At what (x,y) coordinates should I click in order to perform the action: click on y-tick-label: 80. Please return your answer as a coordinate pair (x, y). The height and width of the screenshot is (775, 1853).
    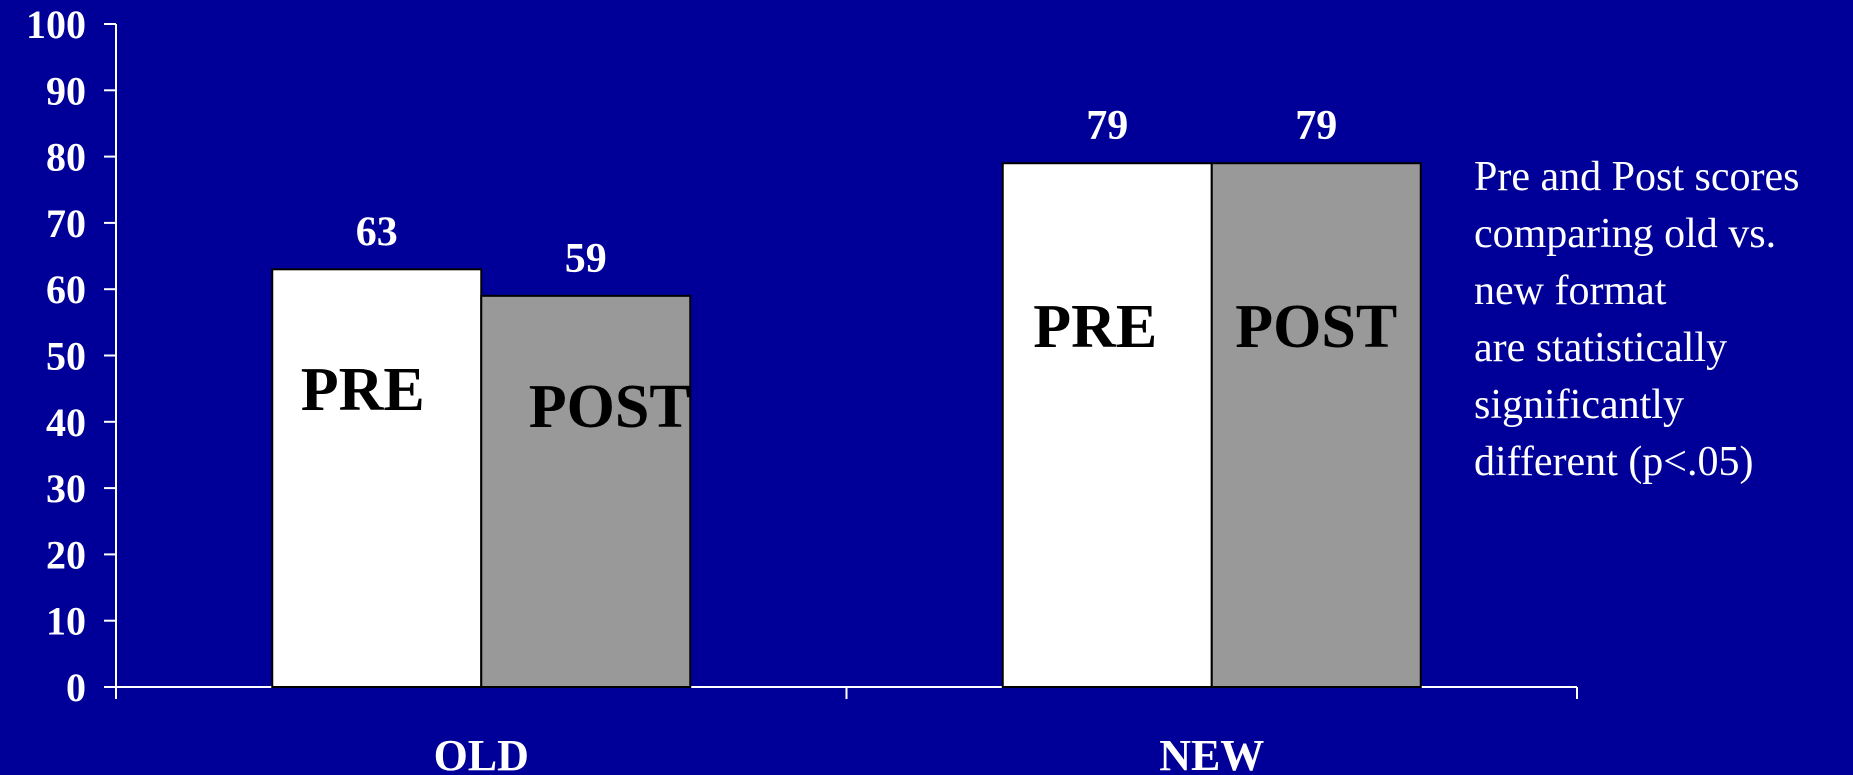
    Looking at the image, I should click on (66, 157).